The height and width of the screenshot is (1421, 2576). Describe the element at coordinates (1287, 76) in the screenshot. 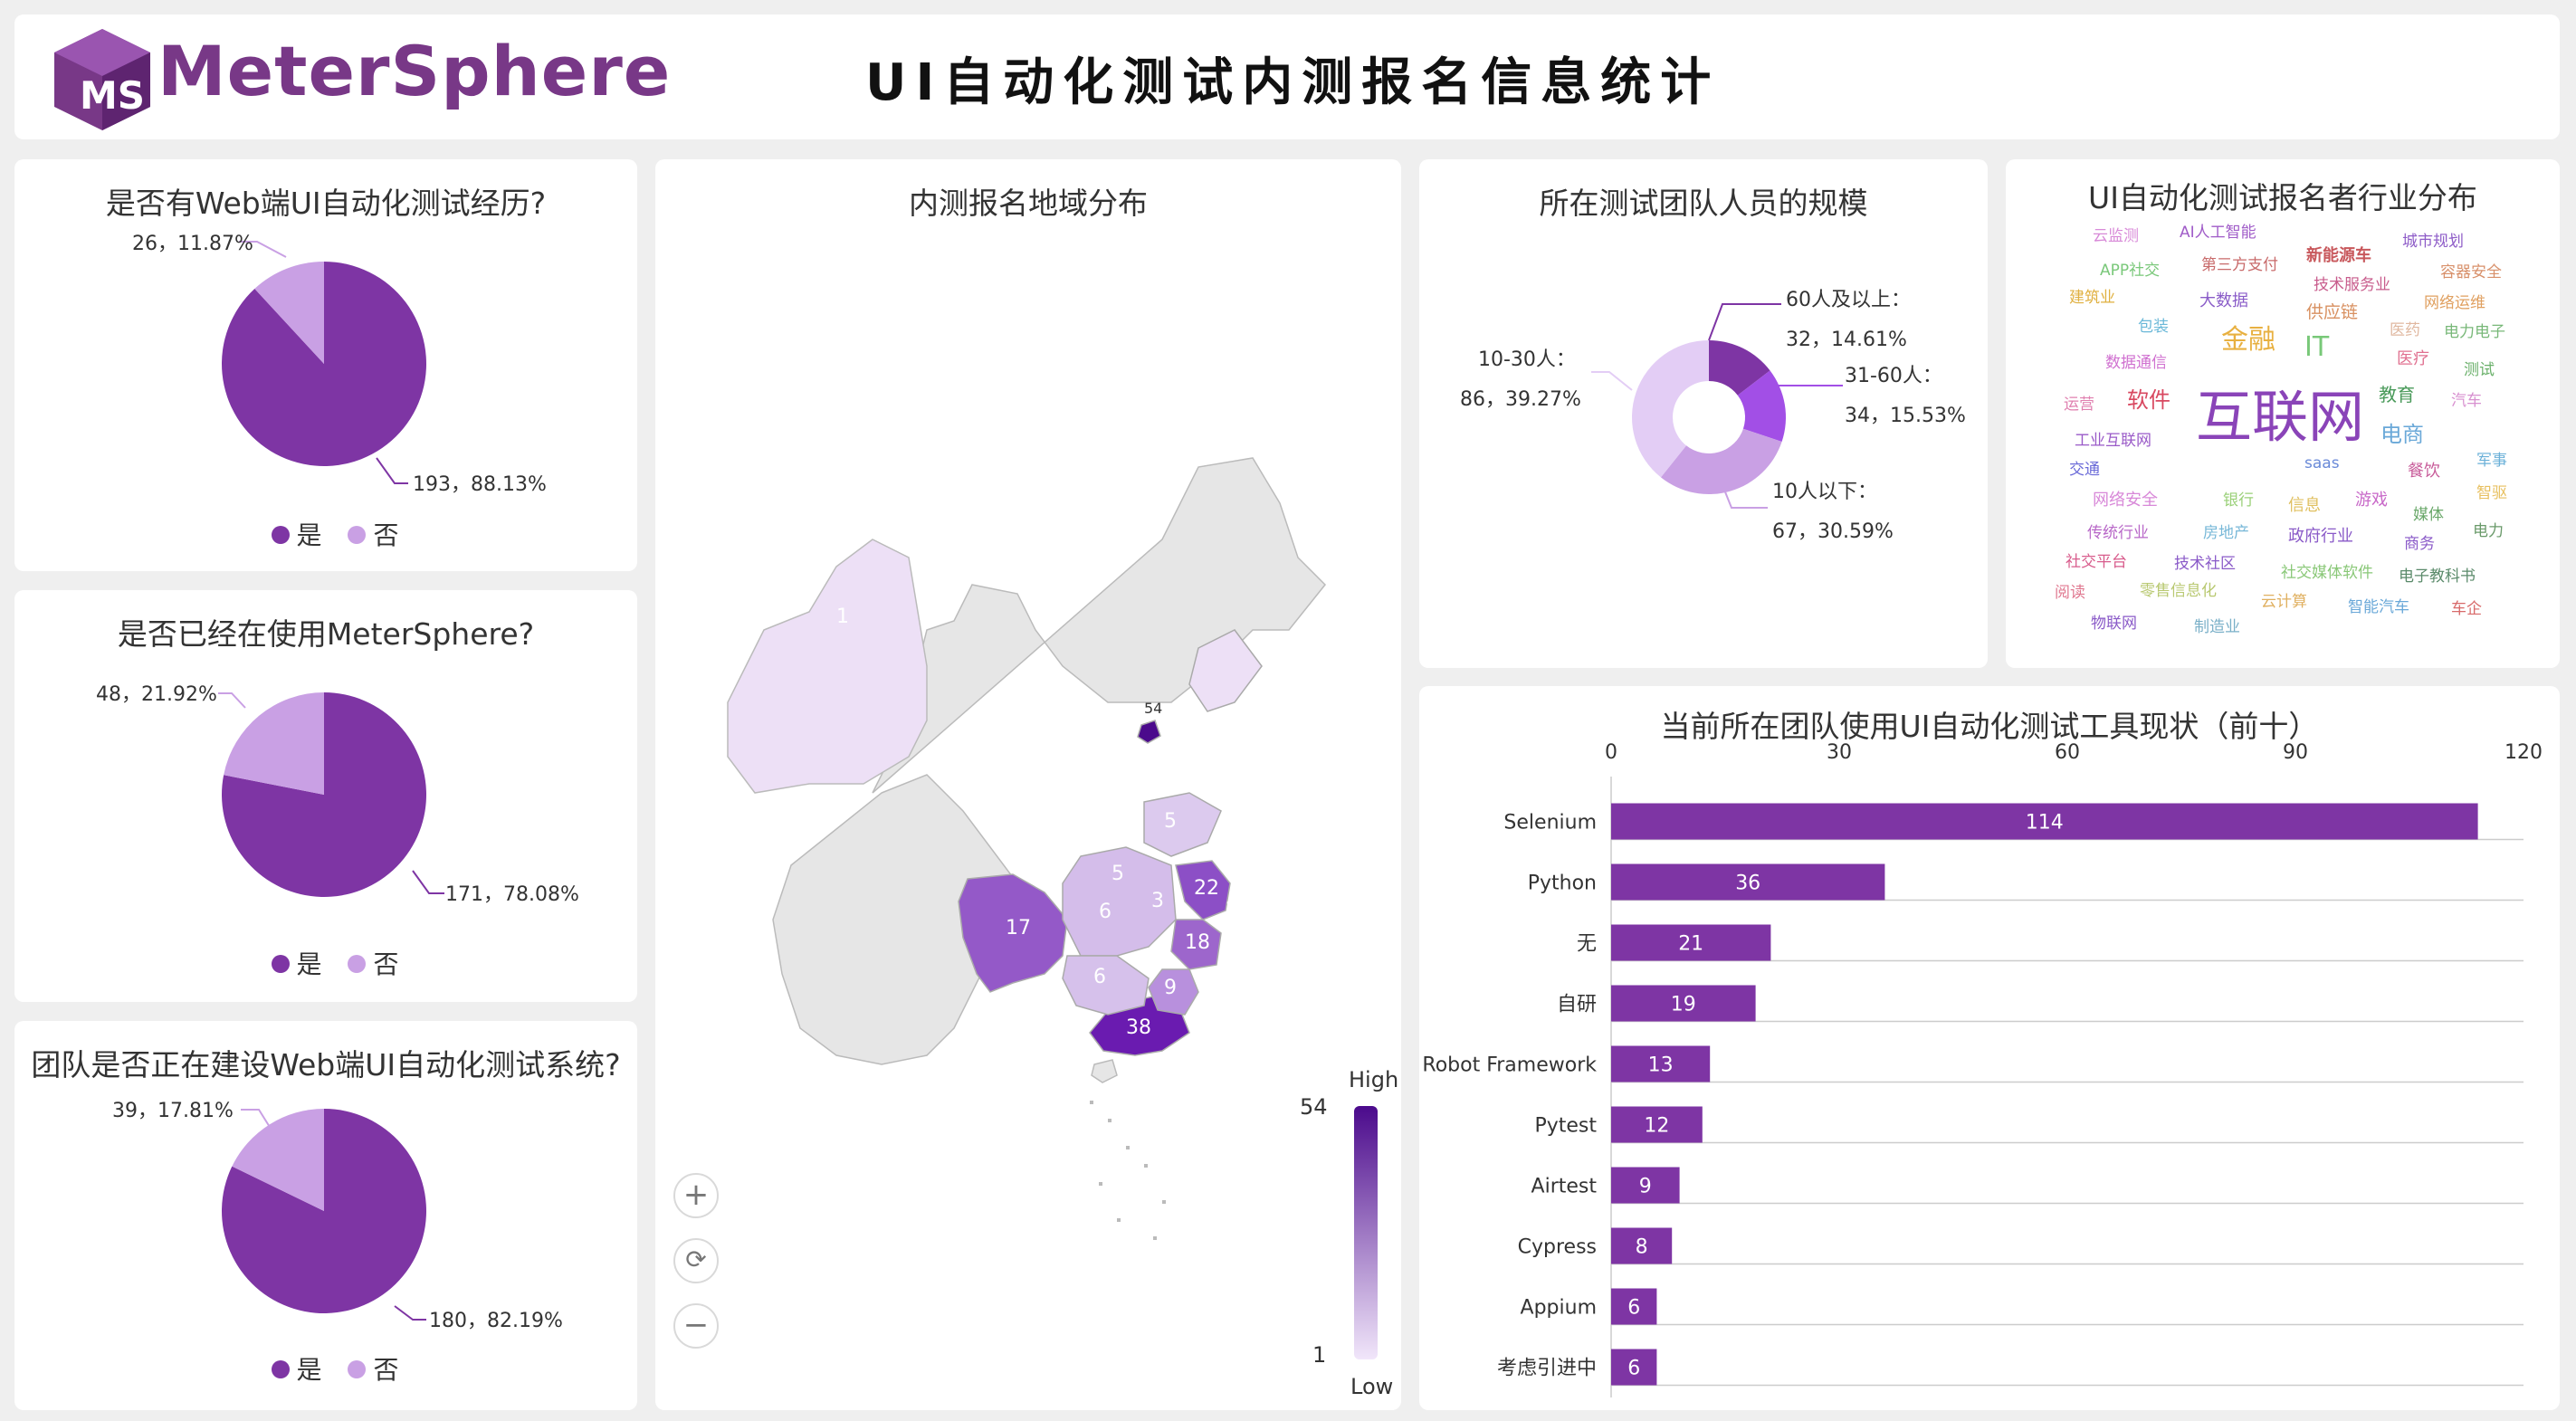

I see `header-bar: MS MeterSphere UI自动化测试内测报名信息统计` at that location.